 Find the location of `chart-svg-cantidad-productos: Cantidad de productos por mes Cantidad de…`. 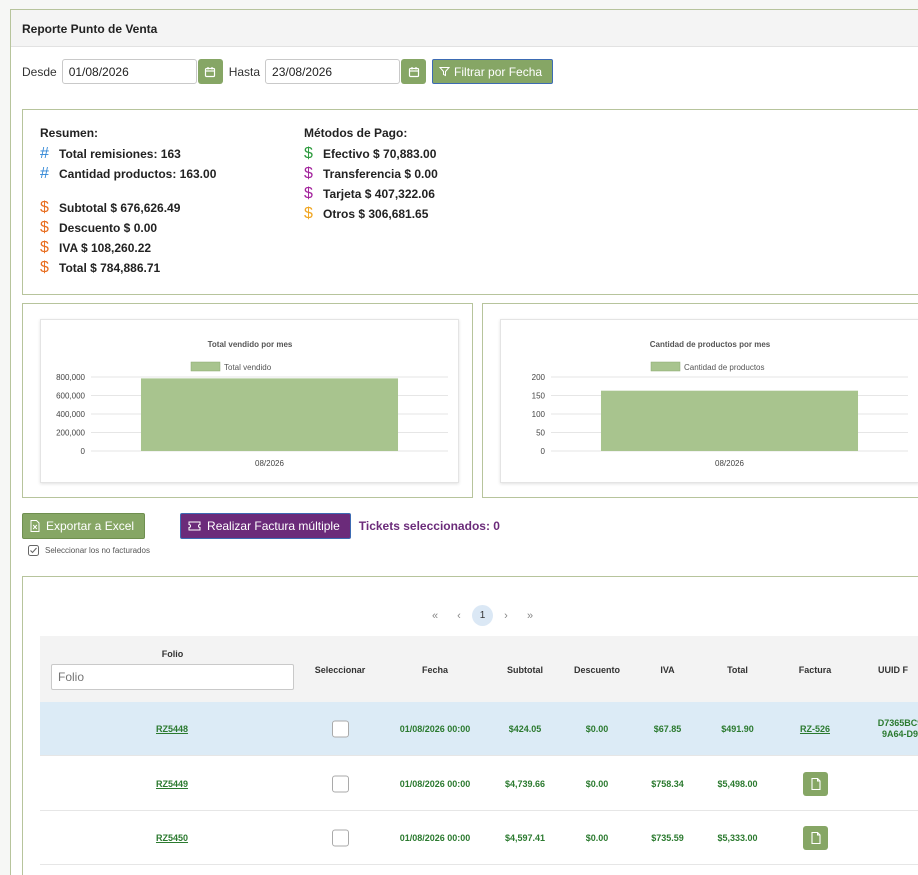

chart-svg-cantidad-productos: Cantidad de productos por mes Cantidad de… is located at coordinates (720, 404).